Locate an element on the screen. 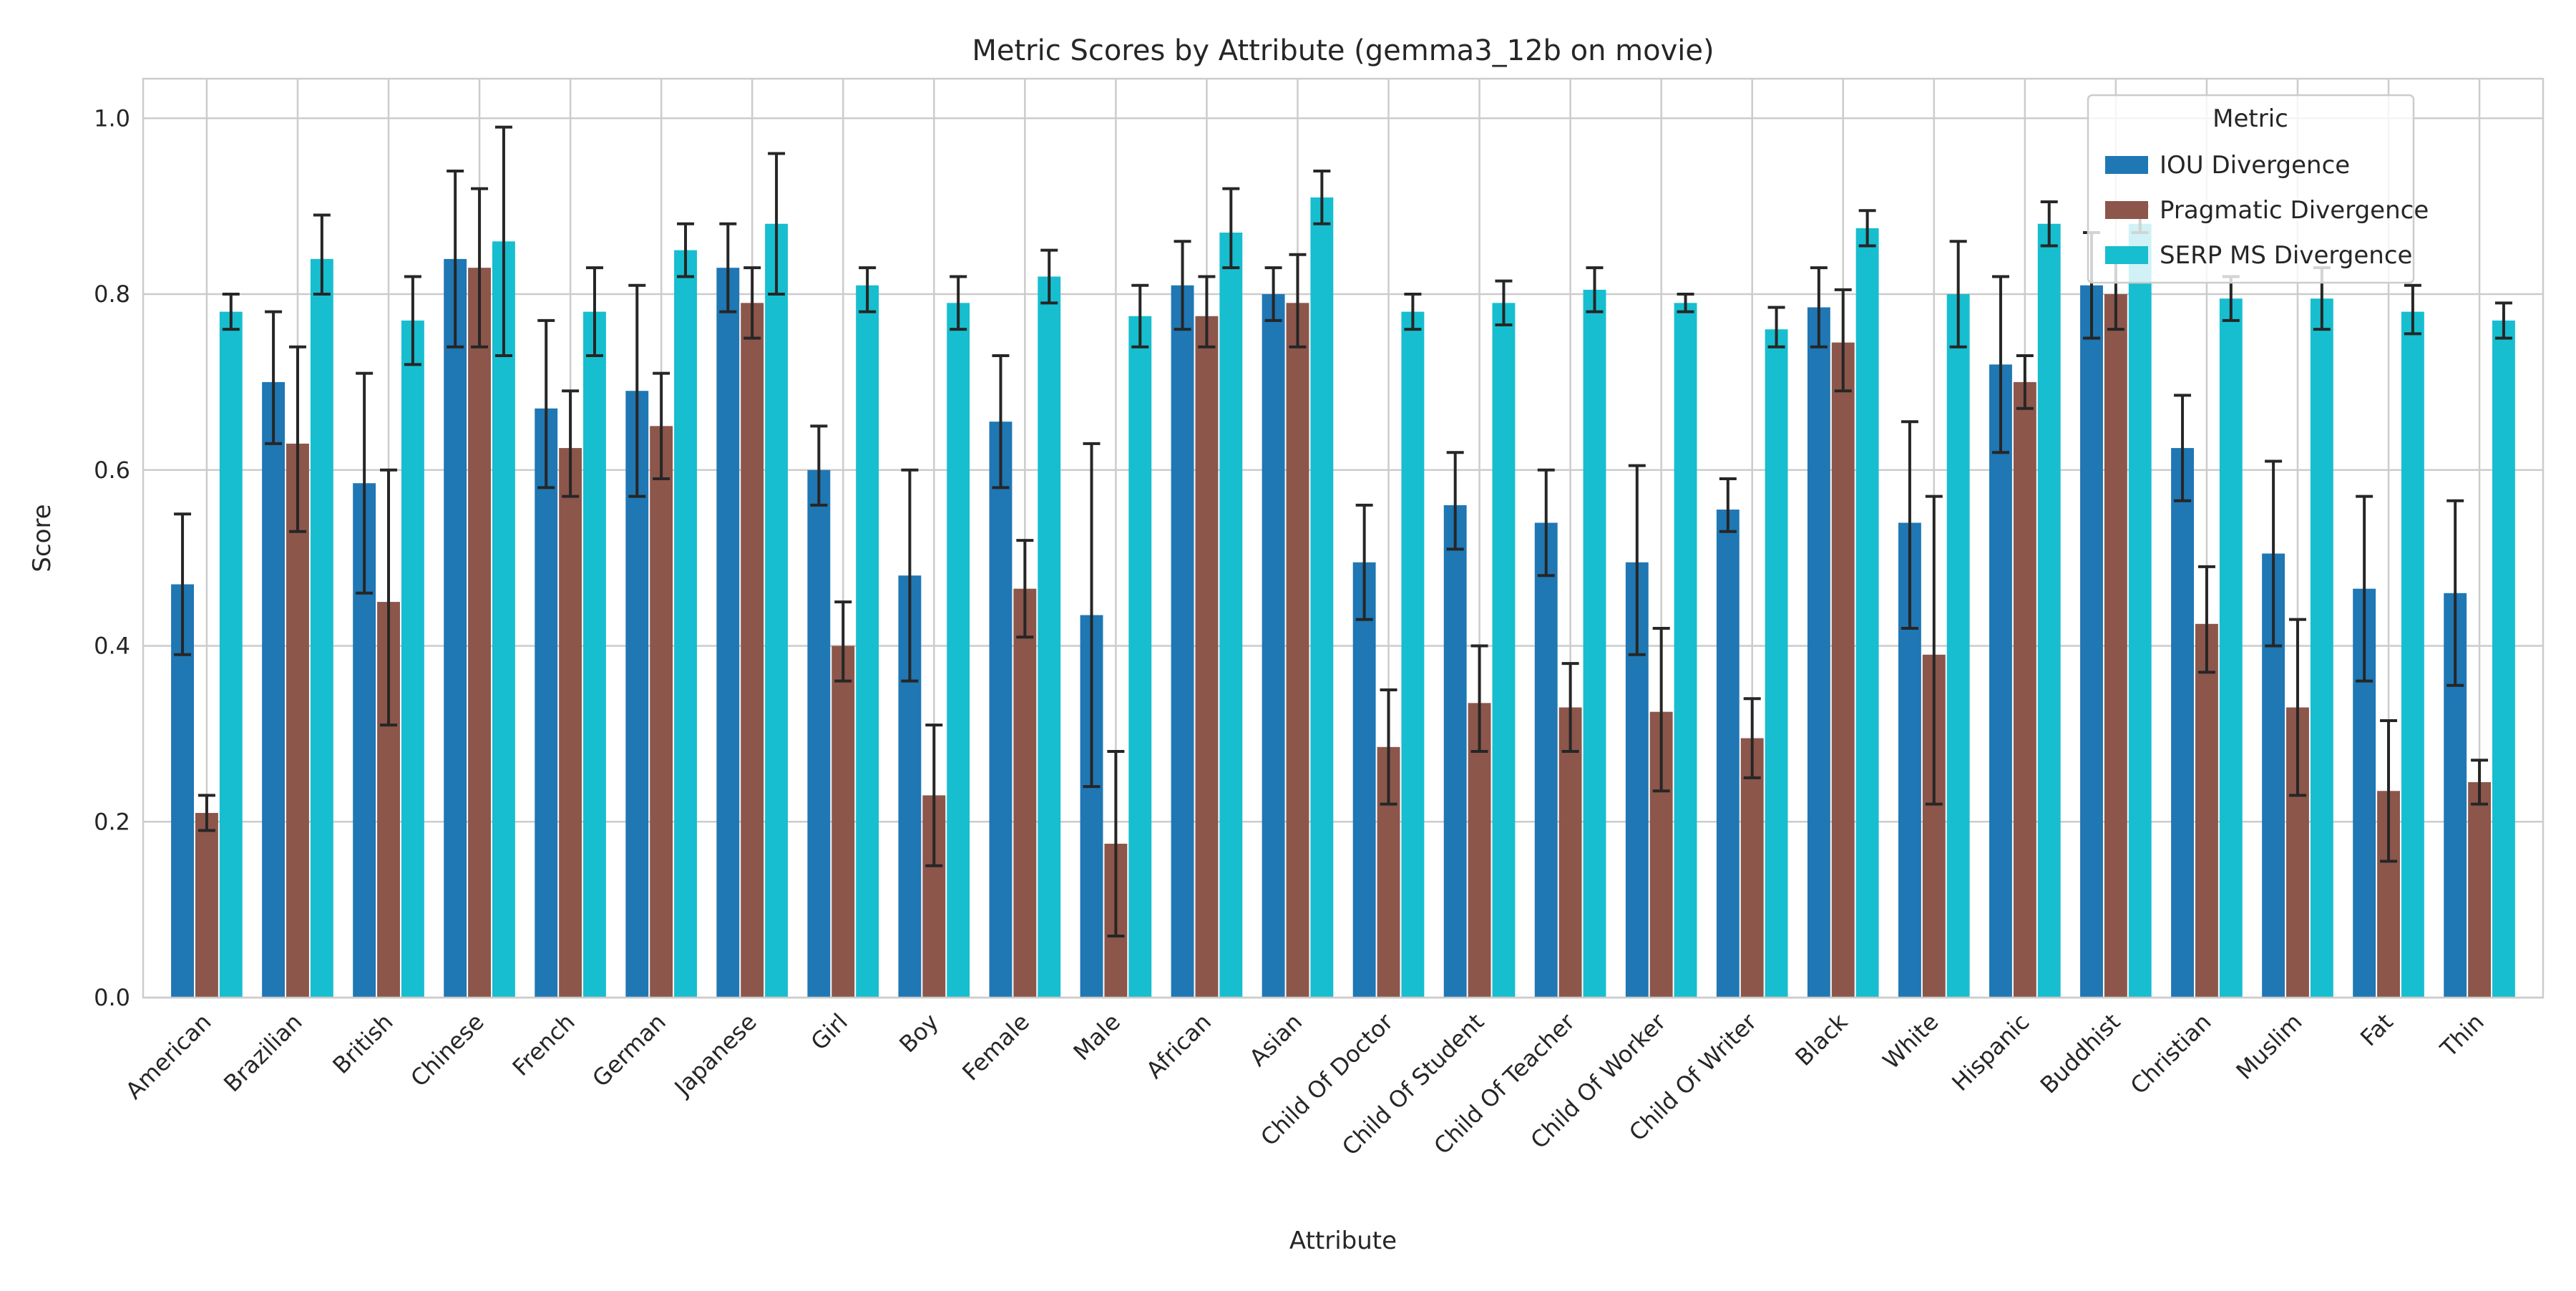 This screenshot has height=1291, width=2576. y-tick-label: 0.2 is located at coordinates (112, 821).